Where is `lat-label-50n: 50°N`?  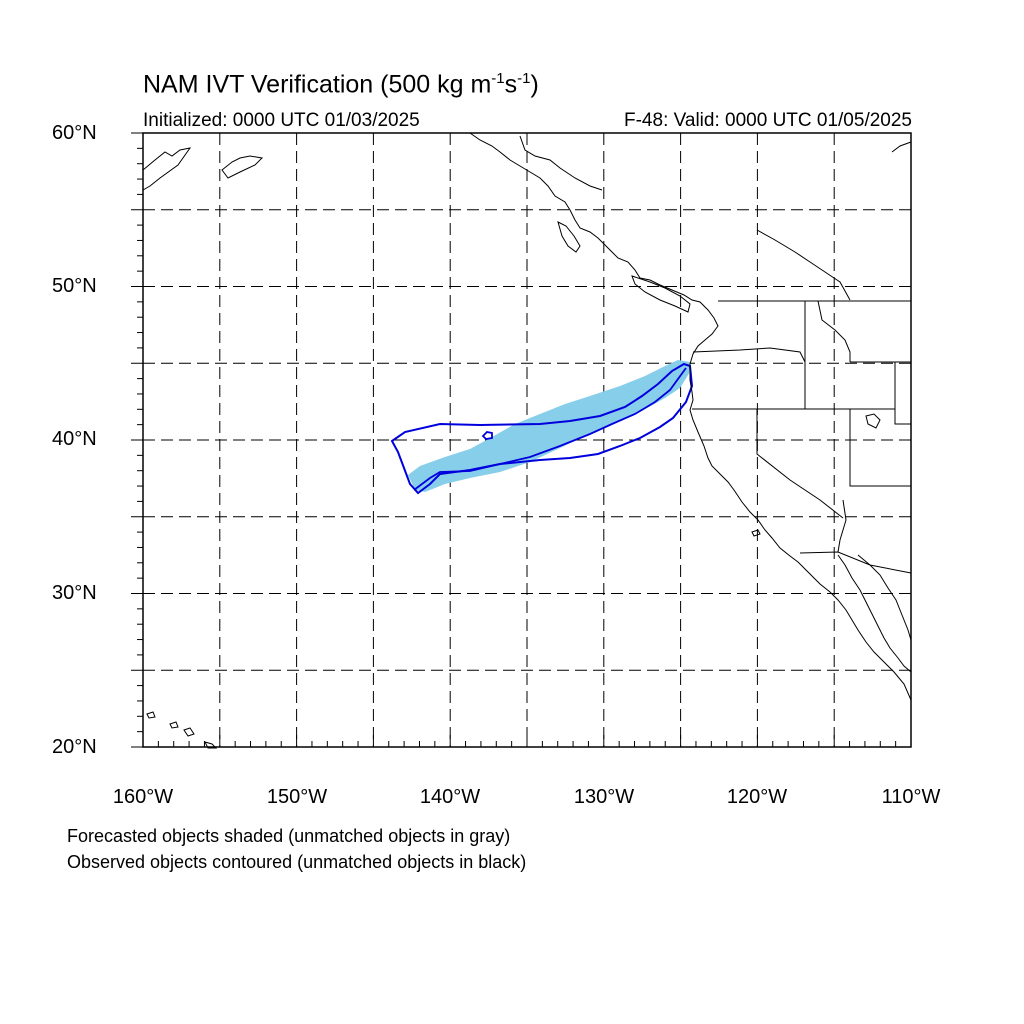
lat-label-50n: 50°N is located at coordinates (74, 286).